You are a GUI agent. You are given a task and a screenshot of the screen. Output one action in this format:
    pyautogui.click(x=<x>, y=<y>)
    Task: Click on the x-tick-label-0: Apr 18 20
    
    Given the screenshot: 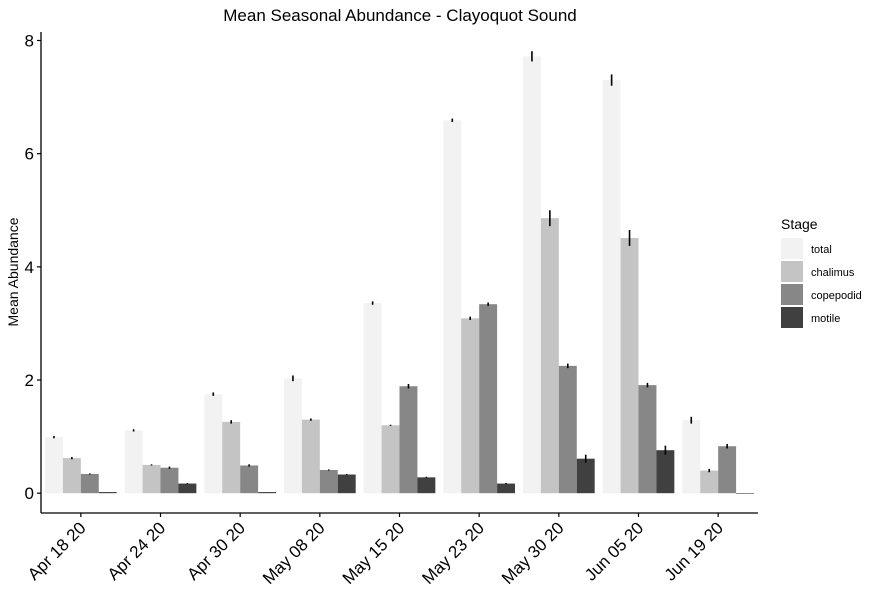 What is the action you would take?
    pyautogui.click(x=57, y=551)
    